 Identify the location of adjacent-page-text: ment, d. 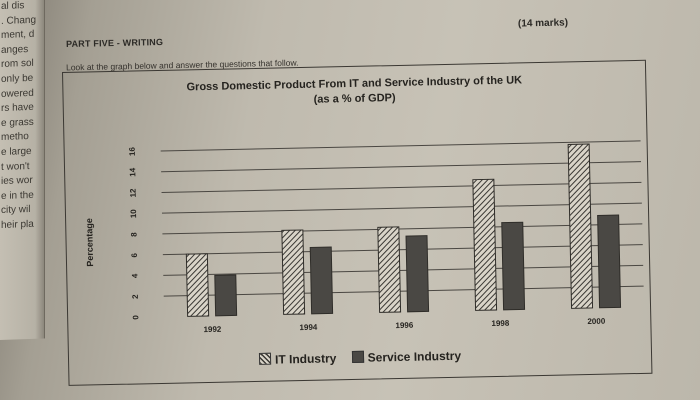
(18, 35).